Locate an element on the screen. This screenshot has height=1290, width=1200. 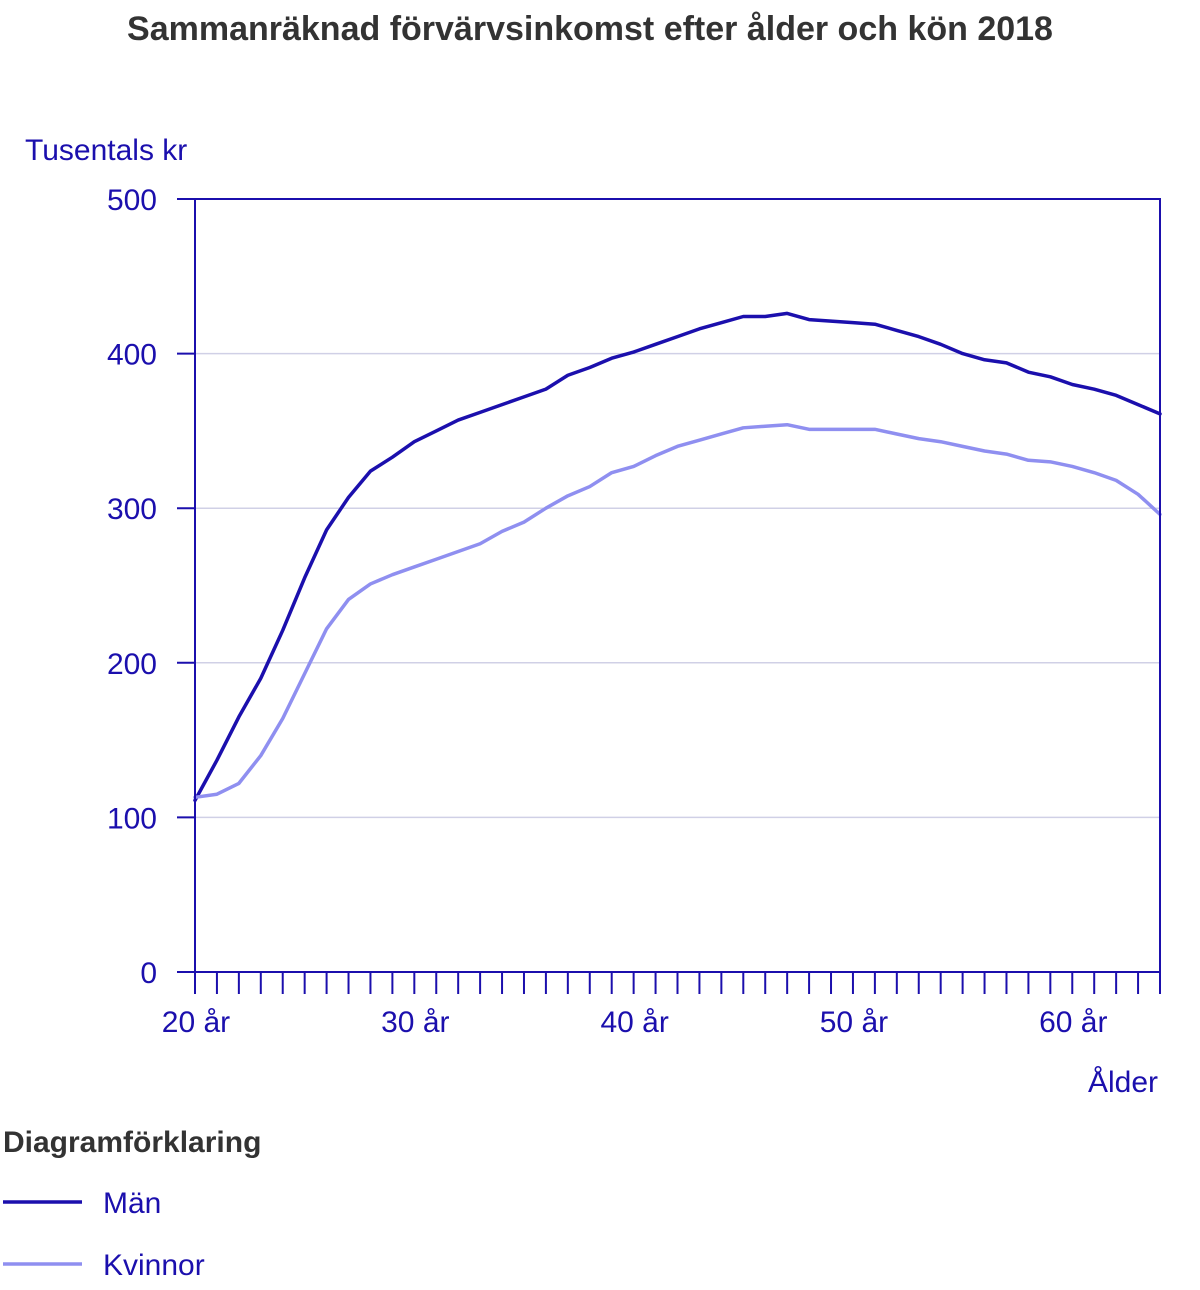
y-tick-label-400: 400 is located at coordinates (132, 355).